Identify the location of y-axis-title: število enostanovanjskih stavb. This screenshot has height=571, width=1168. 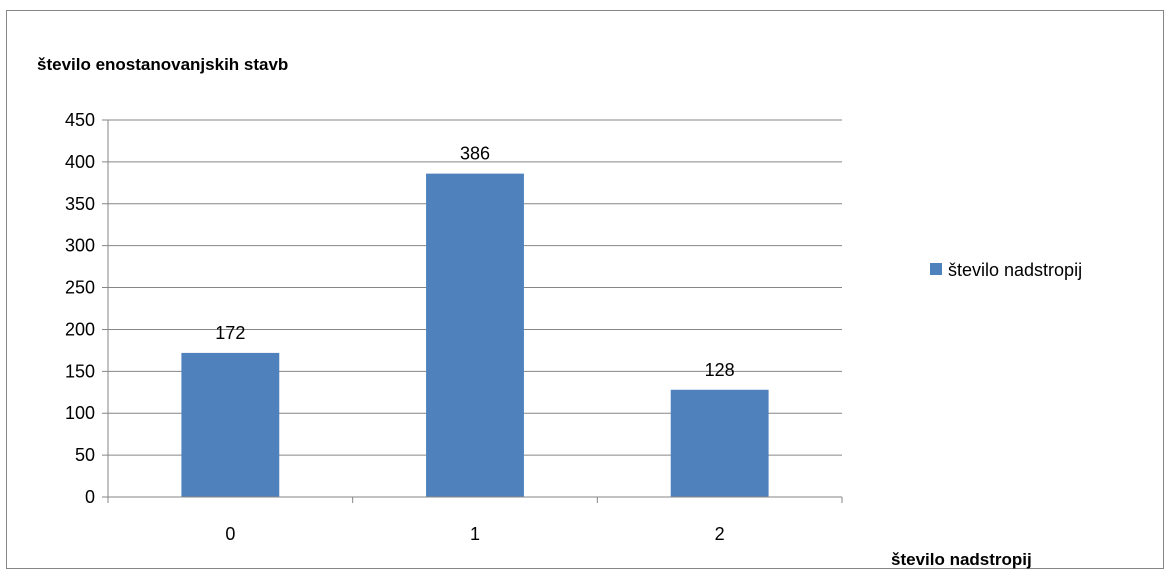
(162, 64).